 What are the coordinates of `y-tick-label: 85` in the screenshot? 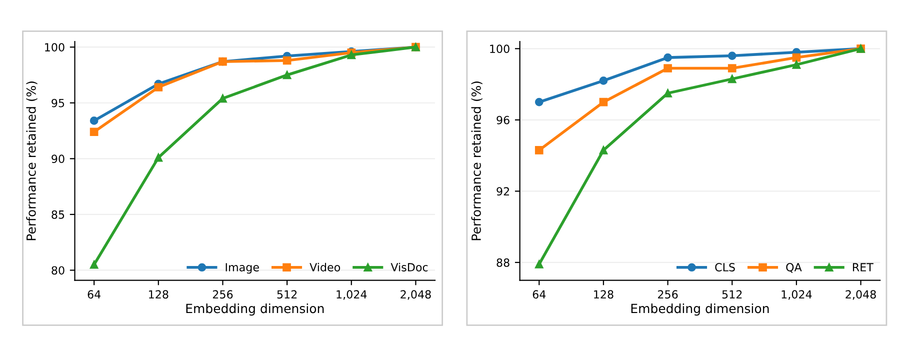 It's located at (58, 214).